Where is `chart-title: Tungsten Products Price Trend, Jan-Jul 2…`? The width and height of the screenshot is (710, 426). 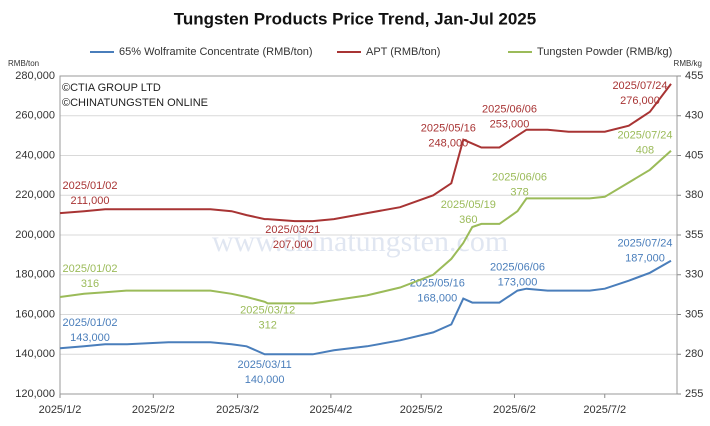 chart-title: Tungsten Products Price Trend, Jan-Jul 2… is located at coordinates (355, 18).